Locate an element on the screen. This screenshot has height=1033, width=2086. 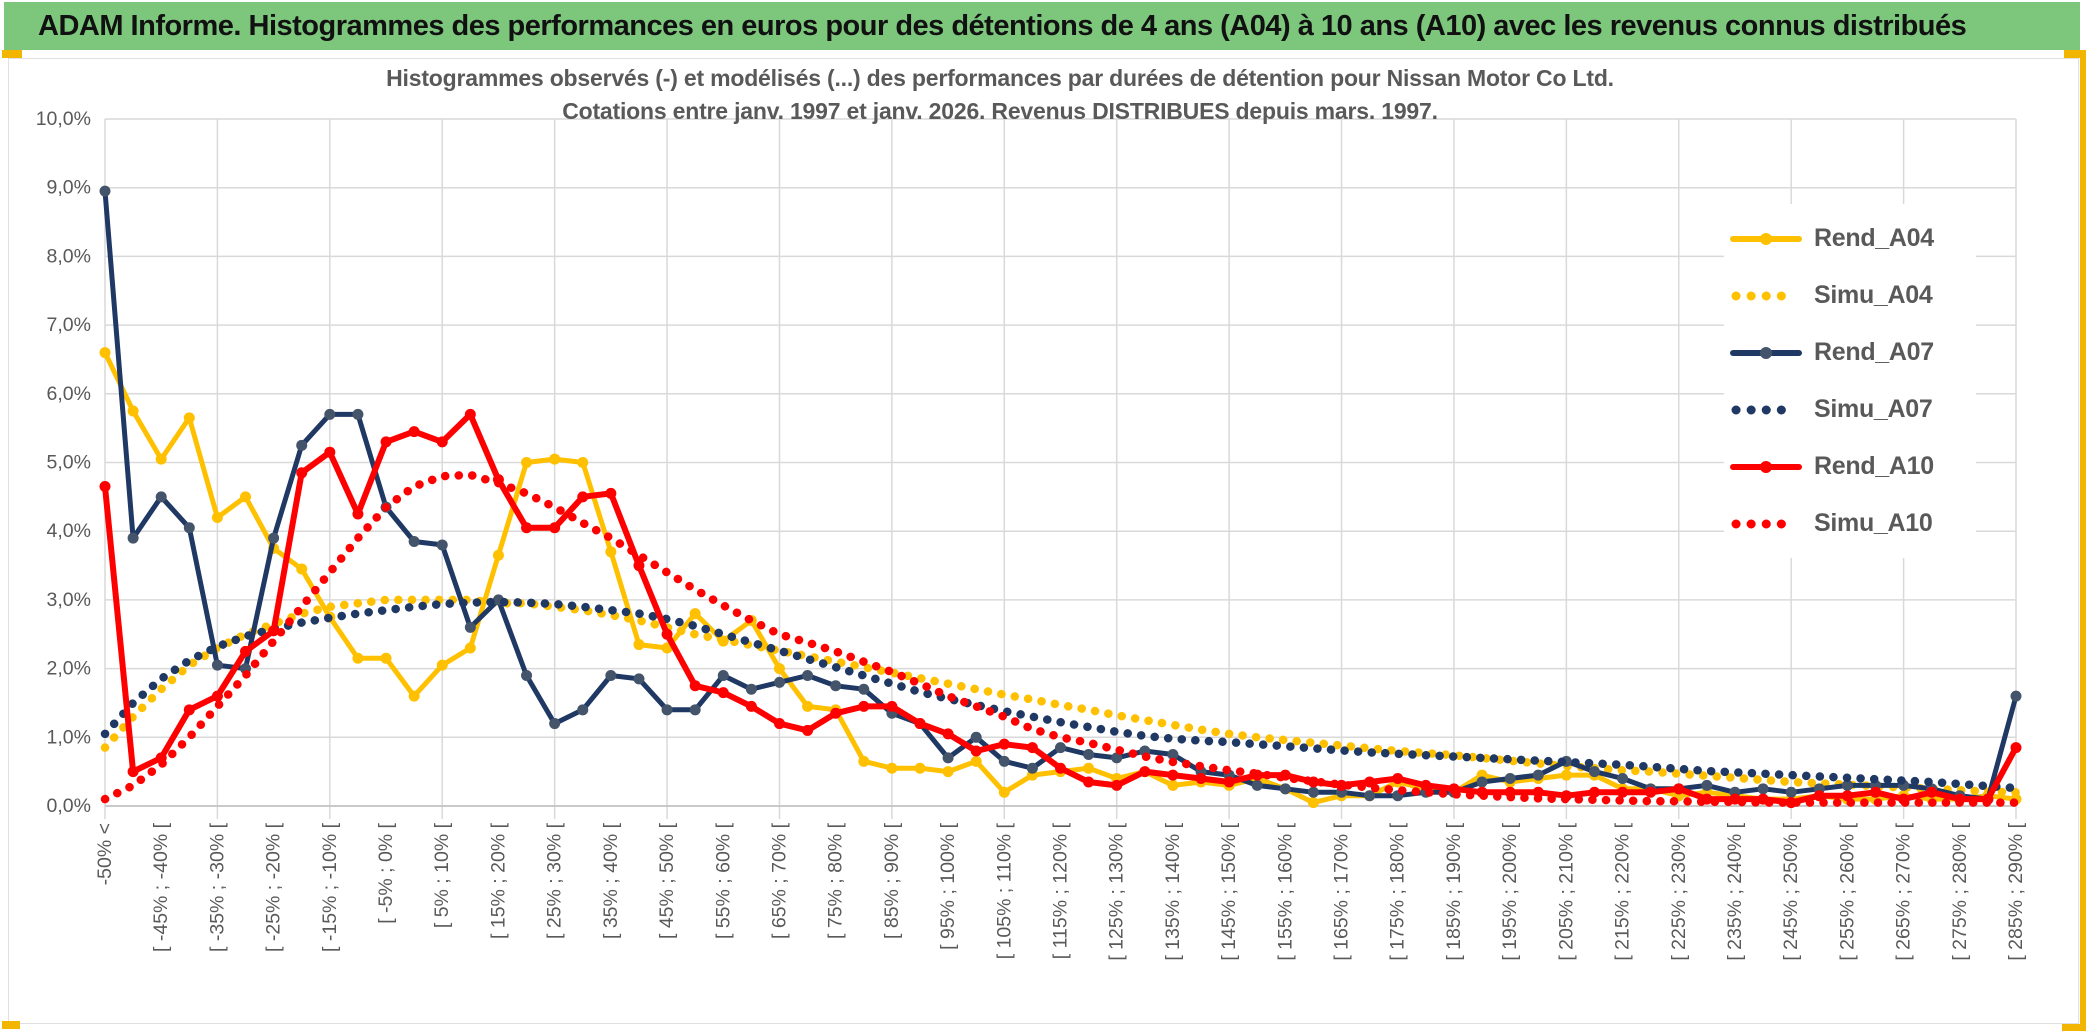
x-axis-bin-label: [ 195% ; 200% [ is located at coordinates (1510, 891).